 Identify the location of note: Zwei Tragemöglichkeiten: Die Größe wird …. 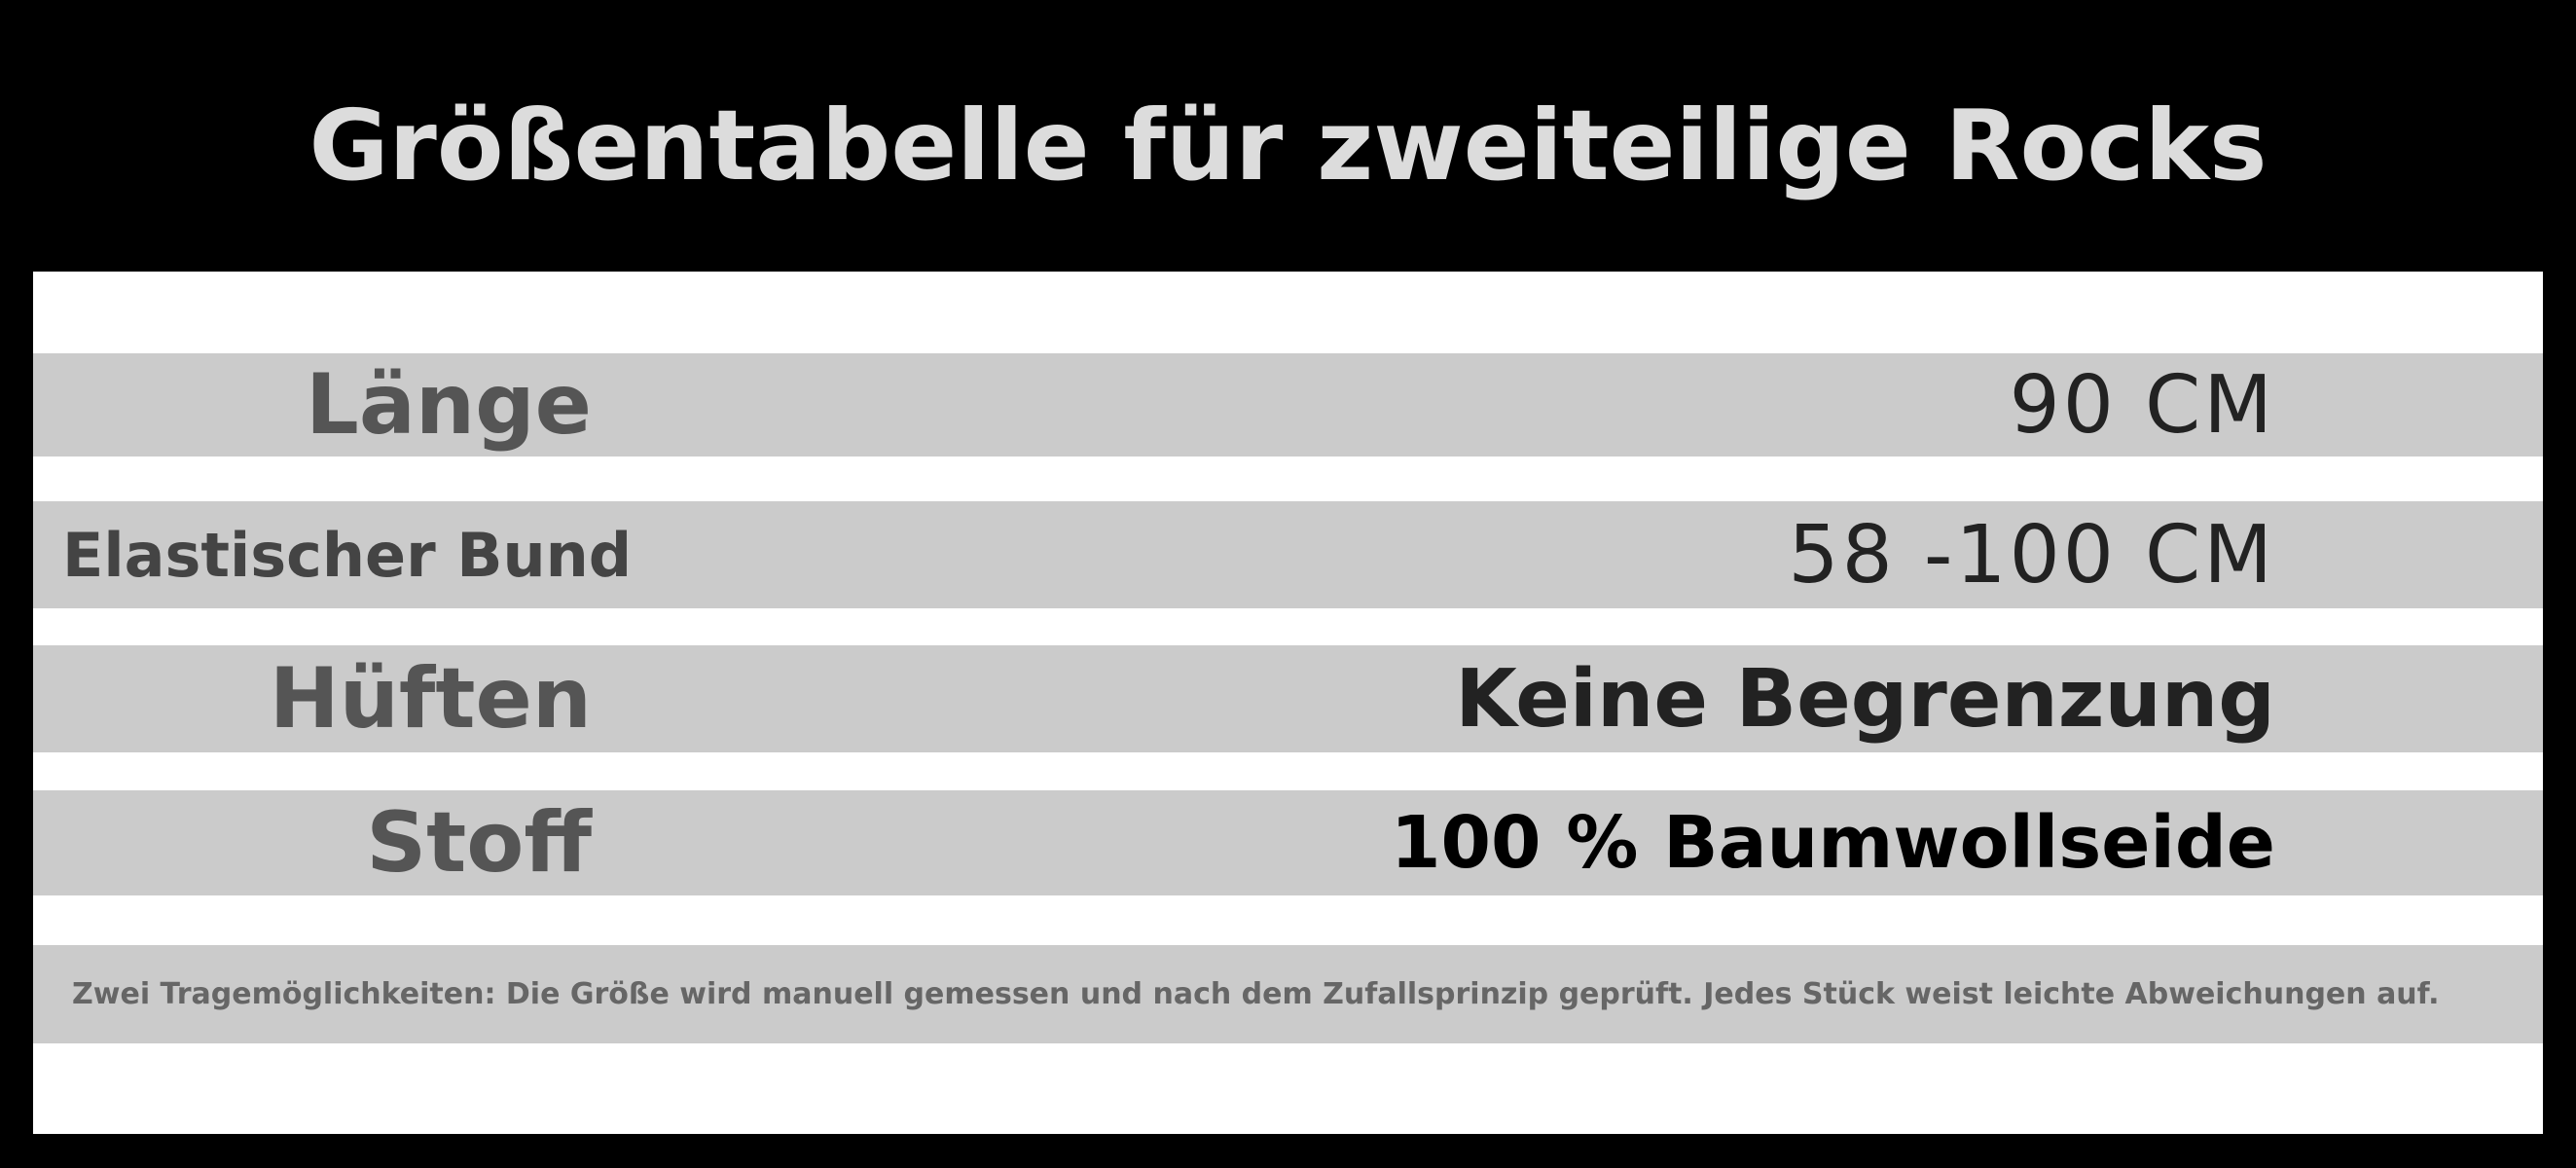
(1256, 994).